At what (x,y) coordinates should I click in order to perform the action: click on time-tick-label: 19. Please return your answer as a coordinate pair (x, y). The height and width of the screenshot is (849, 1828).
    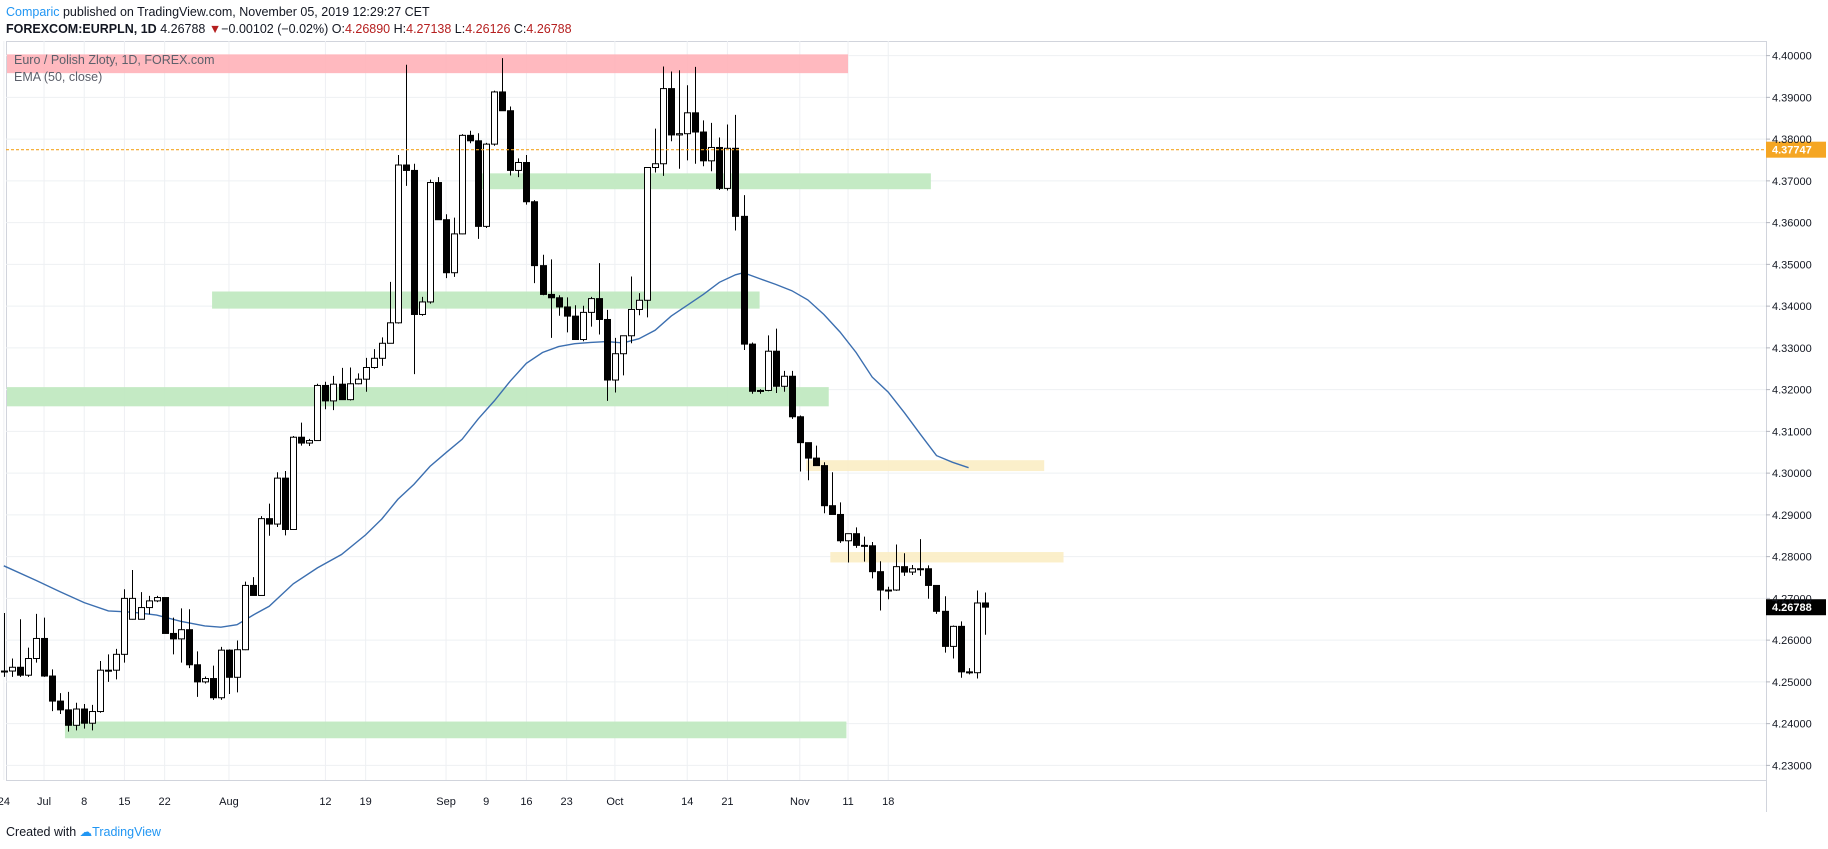
    Looking at the image, I should click on (366, 802).